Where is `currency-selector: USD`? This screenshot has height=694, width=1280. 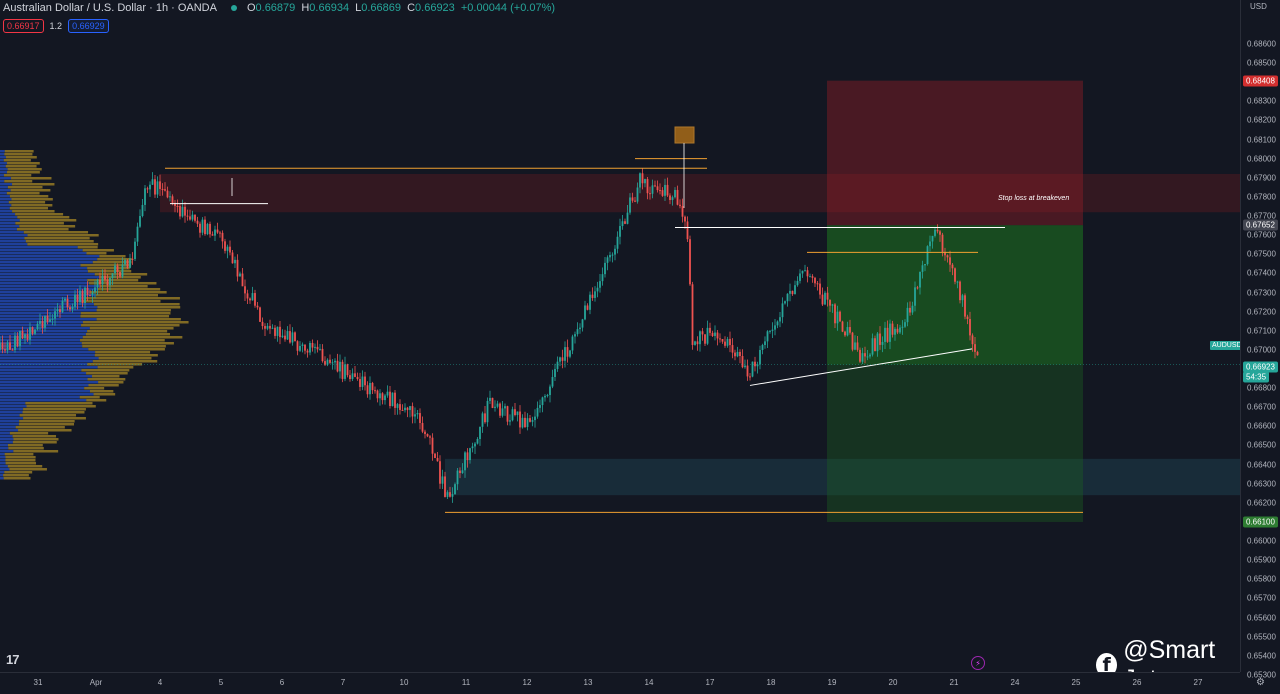 currency-selector: USD is located at coordinates (1258, 6).